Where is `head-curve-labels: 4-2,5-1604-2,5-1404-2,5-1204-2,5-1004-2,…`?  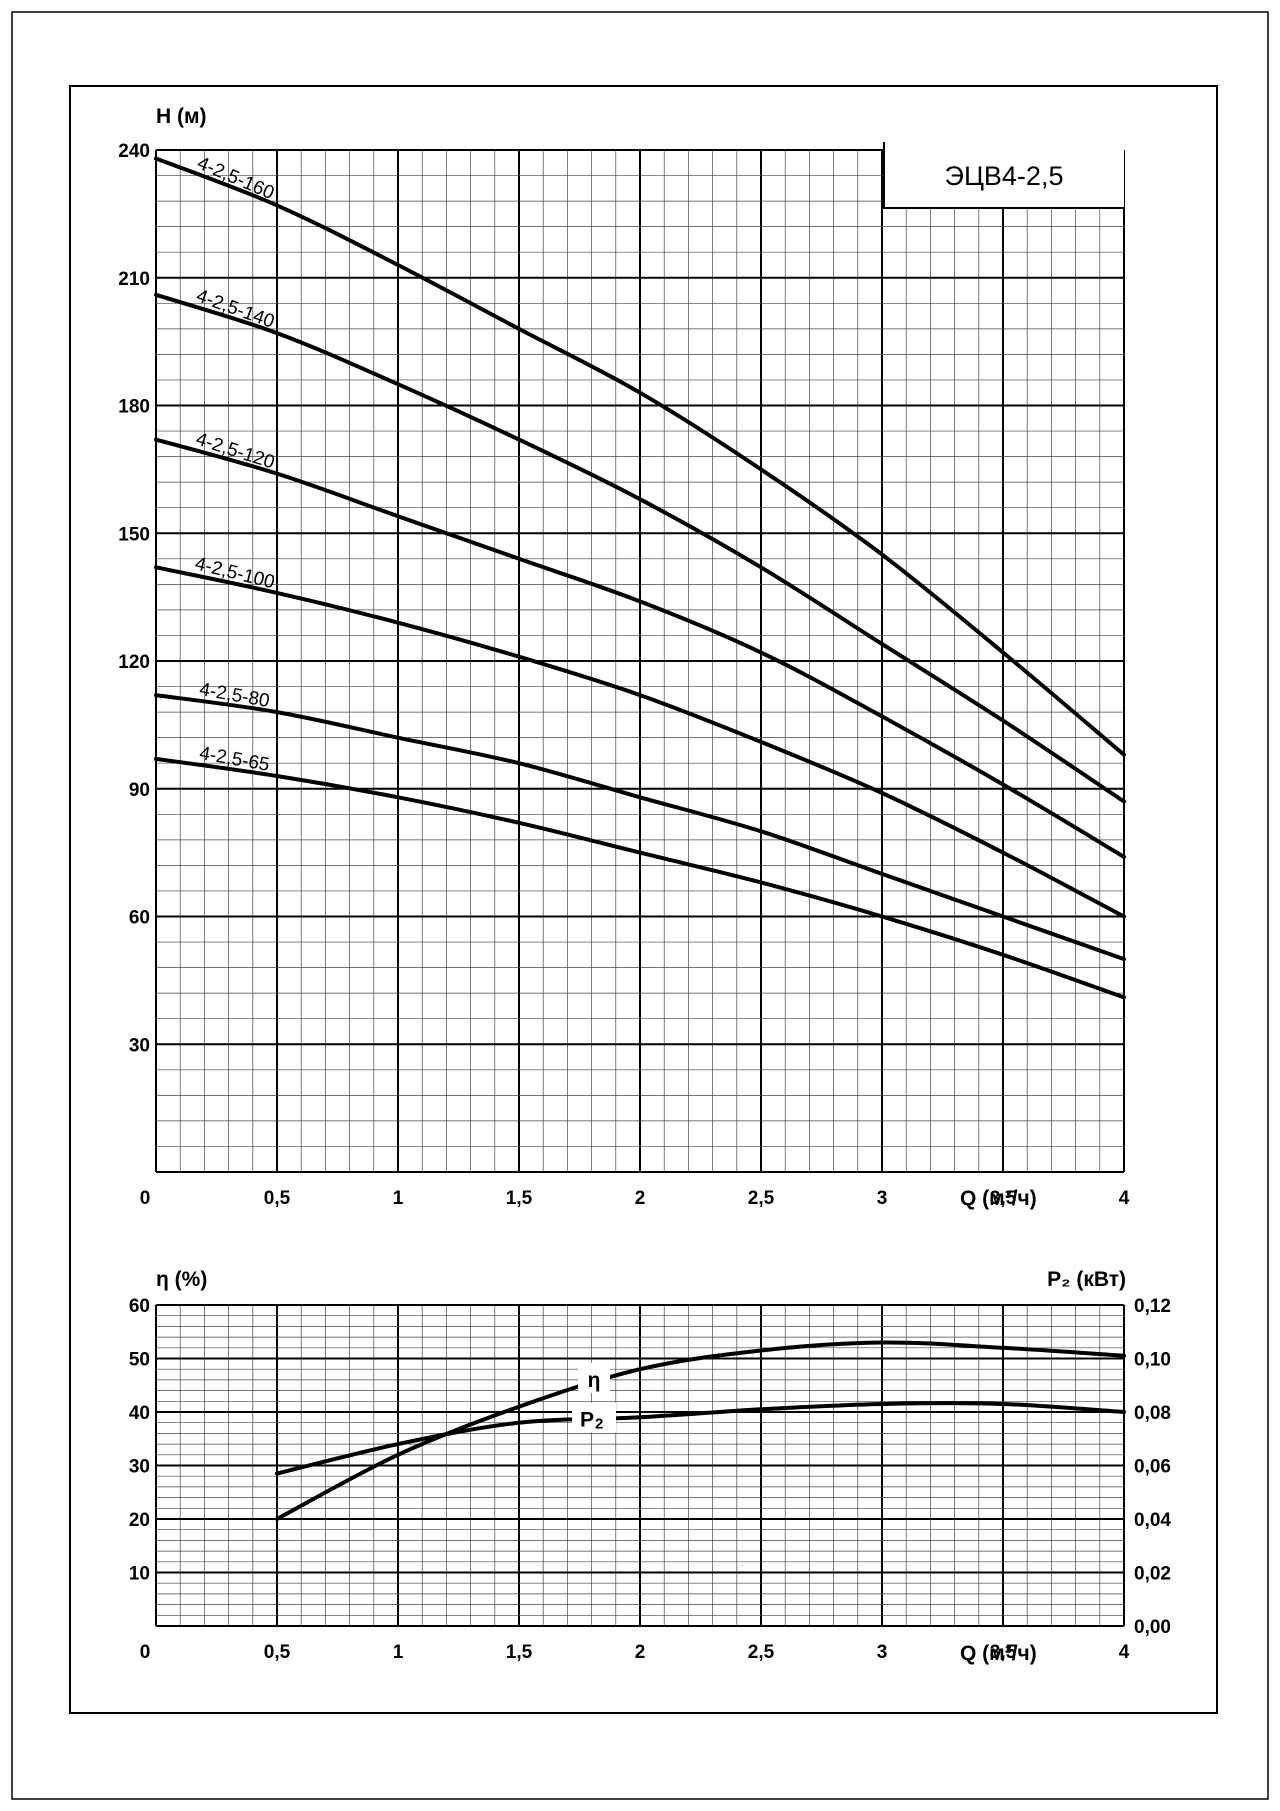
head-curve-labels: 4-2,5-1604-2,5-1404-2,5-1204-2,5-1004-2,… is located at coordinates (235, 464).